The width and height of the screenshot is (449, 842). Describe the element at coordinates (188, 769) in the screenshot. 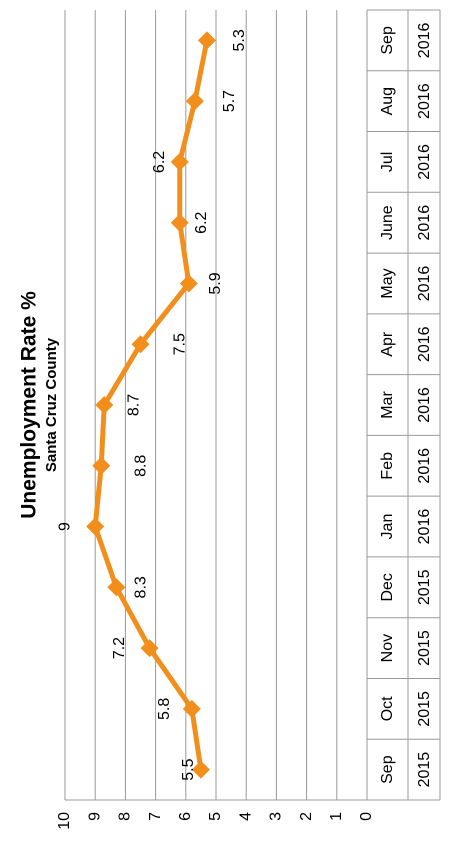

I see `data-label: 5.5` at that location.